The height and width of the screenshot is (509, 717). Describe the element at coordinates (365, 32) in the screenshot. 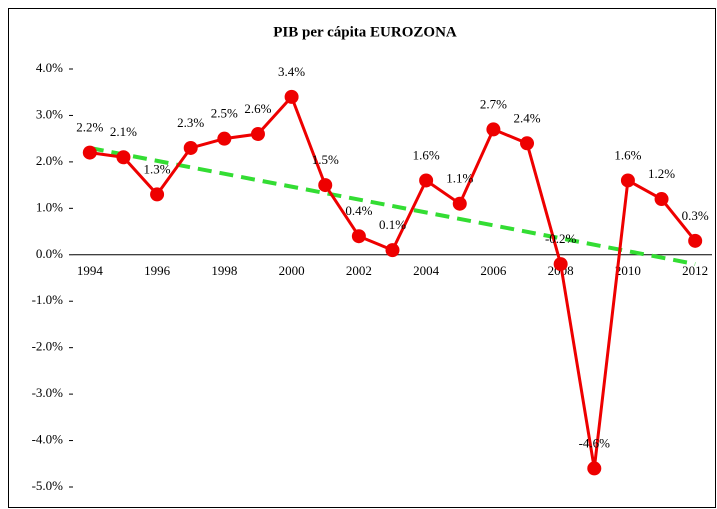

I see `chart-title: PIB per cápita EUROZONA` at that location.